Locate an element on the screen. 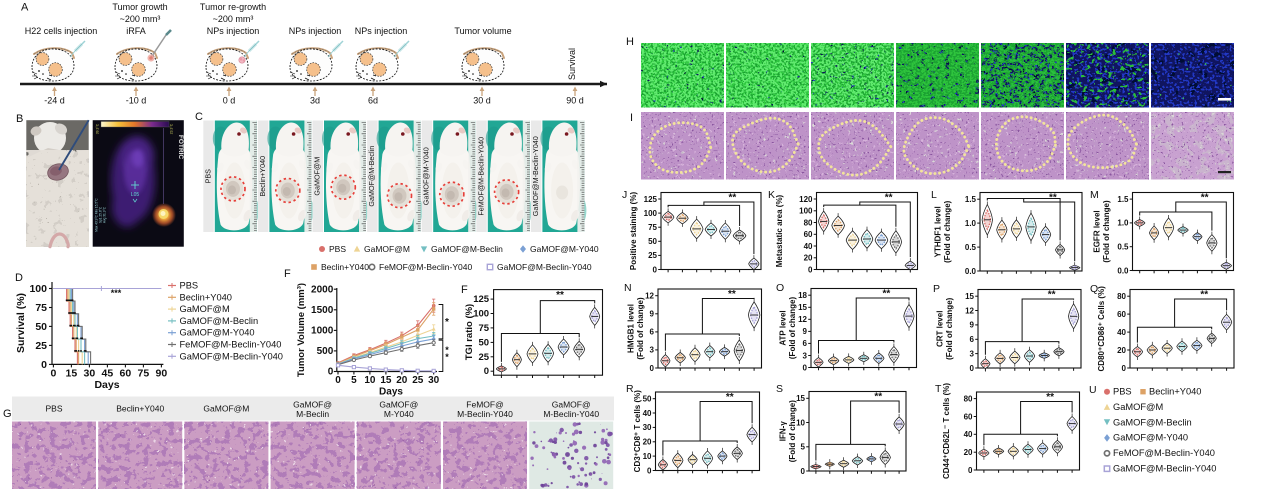 This screenshot has height=489, width=1269. svg-text: FeMOF@M-Beclin-Y040 is located at coordinates (425, 267).